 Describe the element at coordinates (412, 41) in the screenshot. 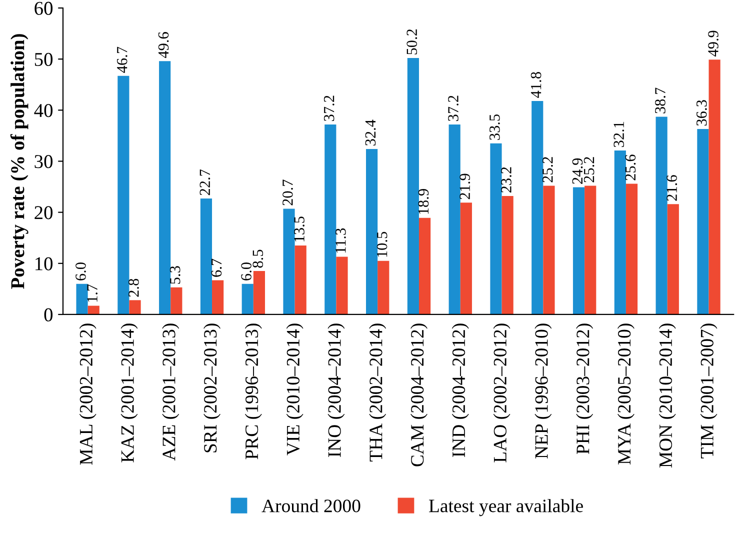

I see `data-label: 50.2` at that location.